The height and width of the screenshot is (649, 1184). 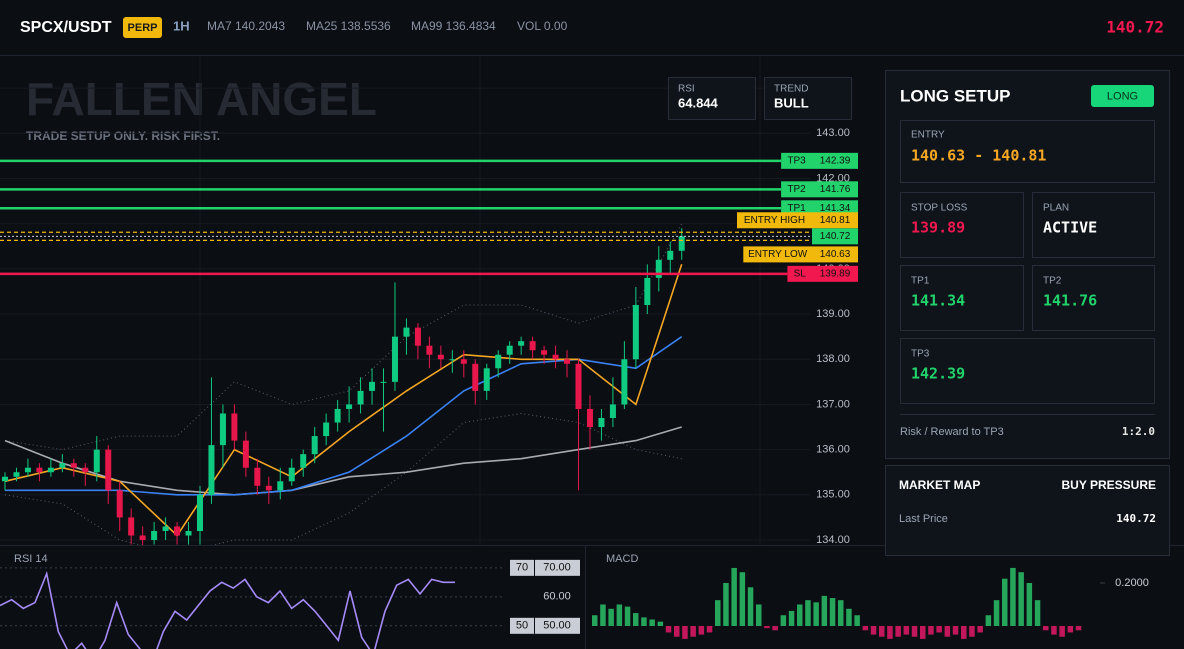 What do you see at coordinates (833, 495) in the screenshot?
I see `y-tick-label: 135.00` at bounding box center [833, 495].